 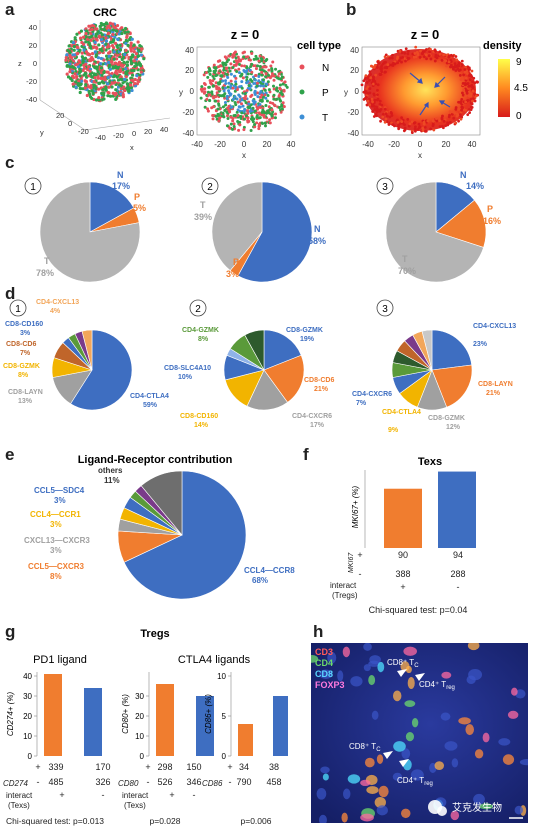 What do you see at coordinates (142, 726) in the screenshot?
I see `y-ticks: 0 10 20 30` at bounding box center [142, 726].